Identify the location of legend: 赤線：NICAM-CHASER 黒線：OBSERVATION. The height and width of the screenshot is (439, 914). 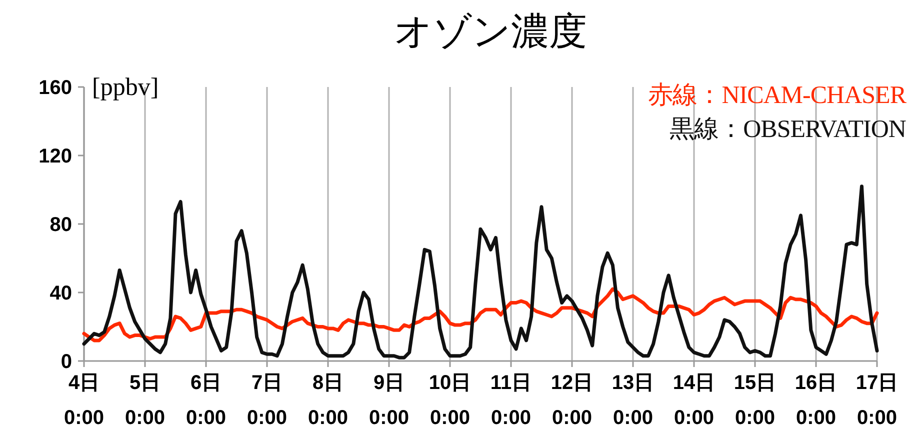
(777, 112).